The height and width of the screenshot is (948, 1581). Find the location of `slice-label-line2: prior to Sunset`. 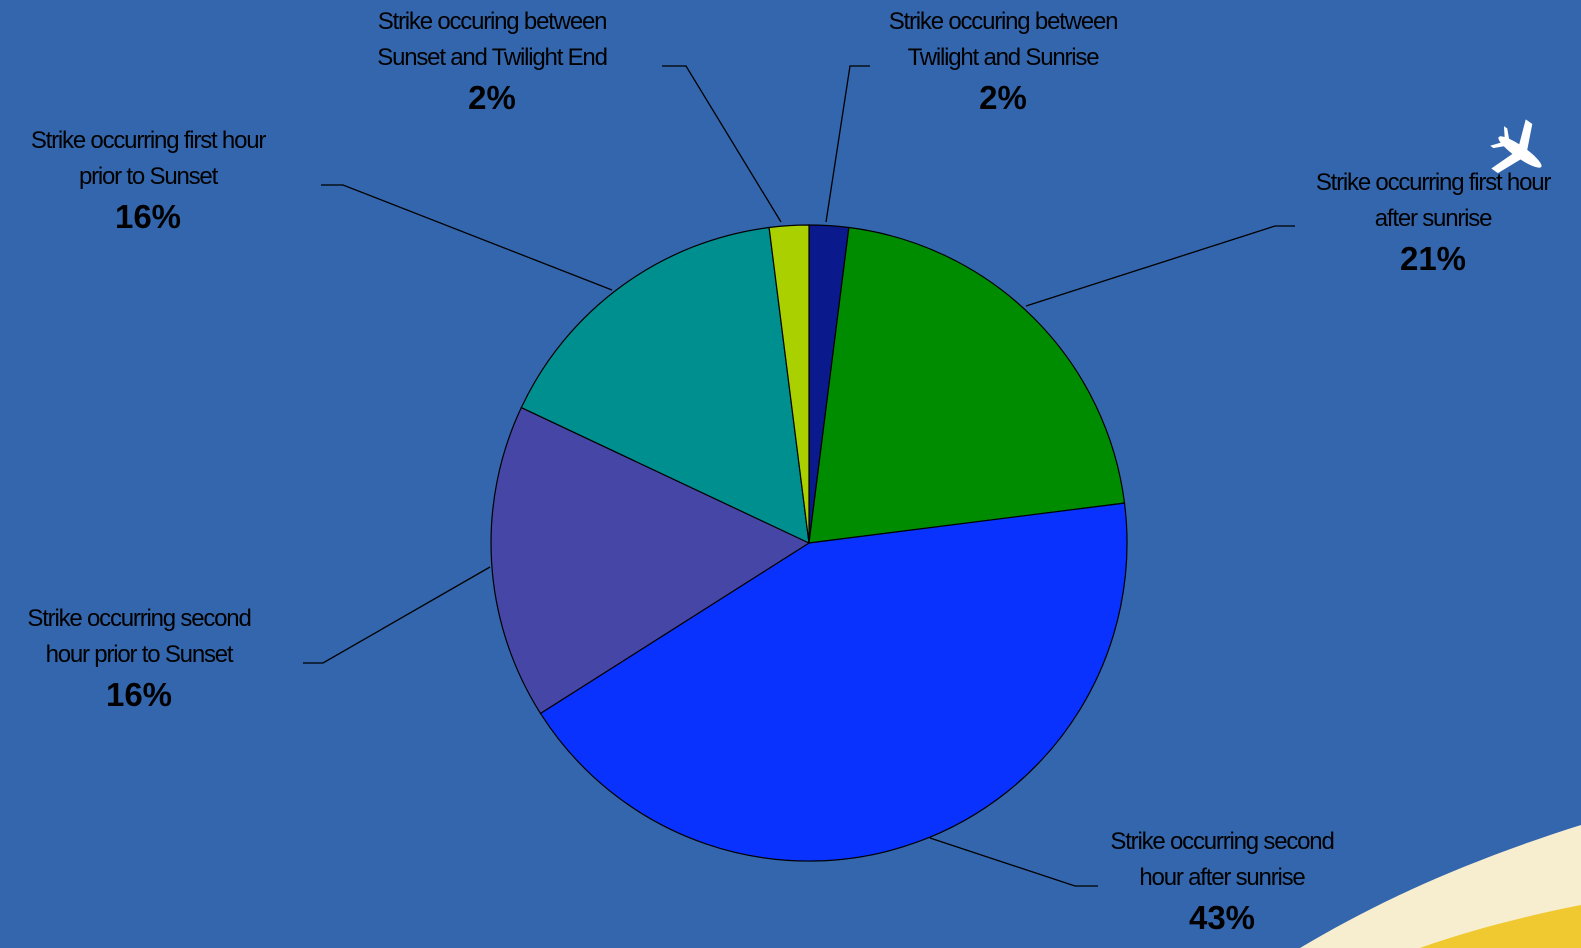

slice-label-line2: prior to Sunset is located at coordinates (148, 176).